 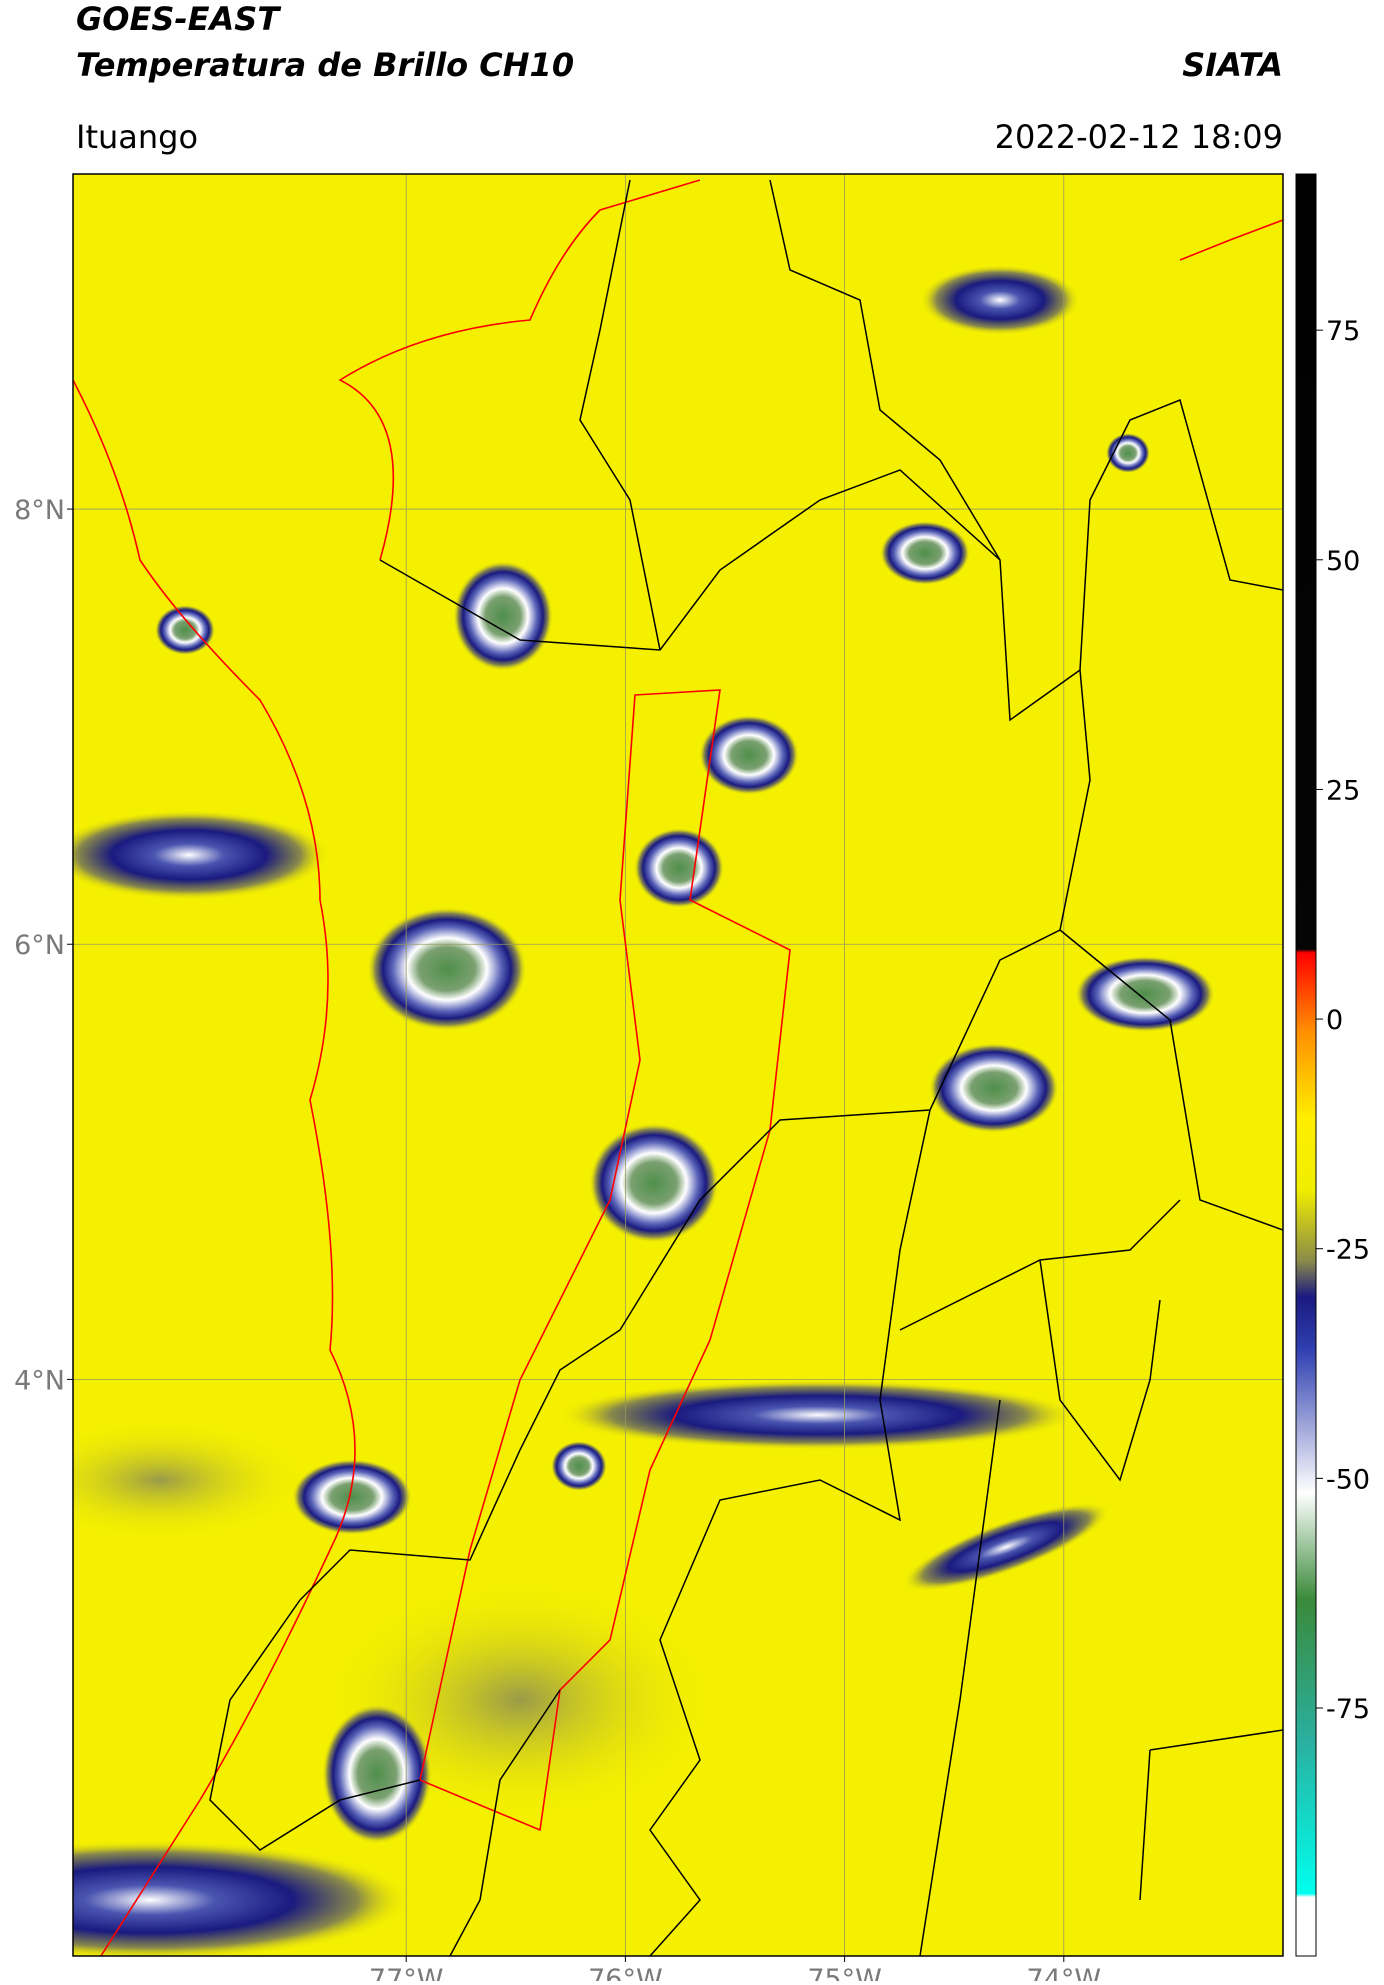 What do you see at coordinates (1139, 137) in the screenshot?
I see `datetime: 2022-02-12 18:09` at bounding box center [1139, 137].